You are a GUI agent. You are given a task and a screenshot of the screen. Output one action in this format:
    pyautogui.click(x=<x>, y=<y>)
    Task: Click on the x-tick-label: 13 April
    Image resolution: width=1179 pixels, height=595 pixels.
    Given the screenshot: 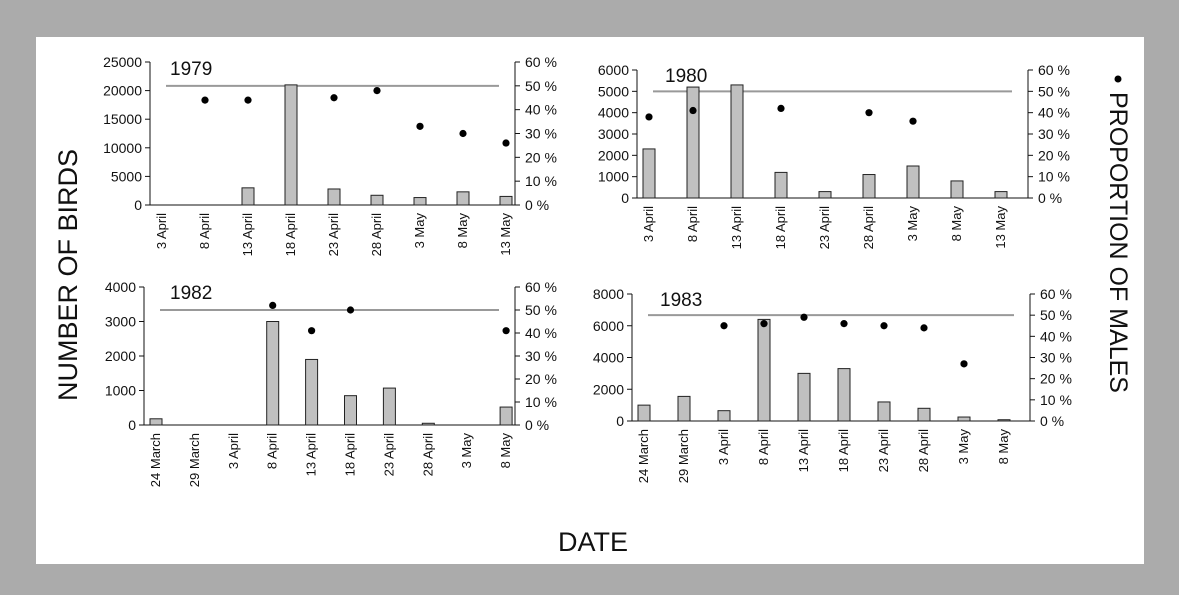 What is the action you would take?
    pyautogui.click(x=247, y=234)
    